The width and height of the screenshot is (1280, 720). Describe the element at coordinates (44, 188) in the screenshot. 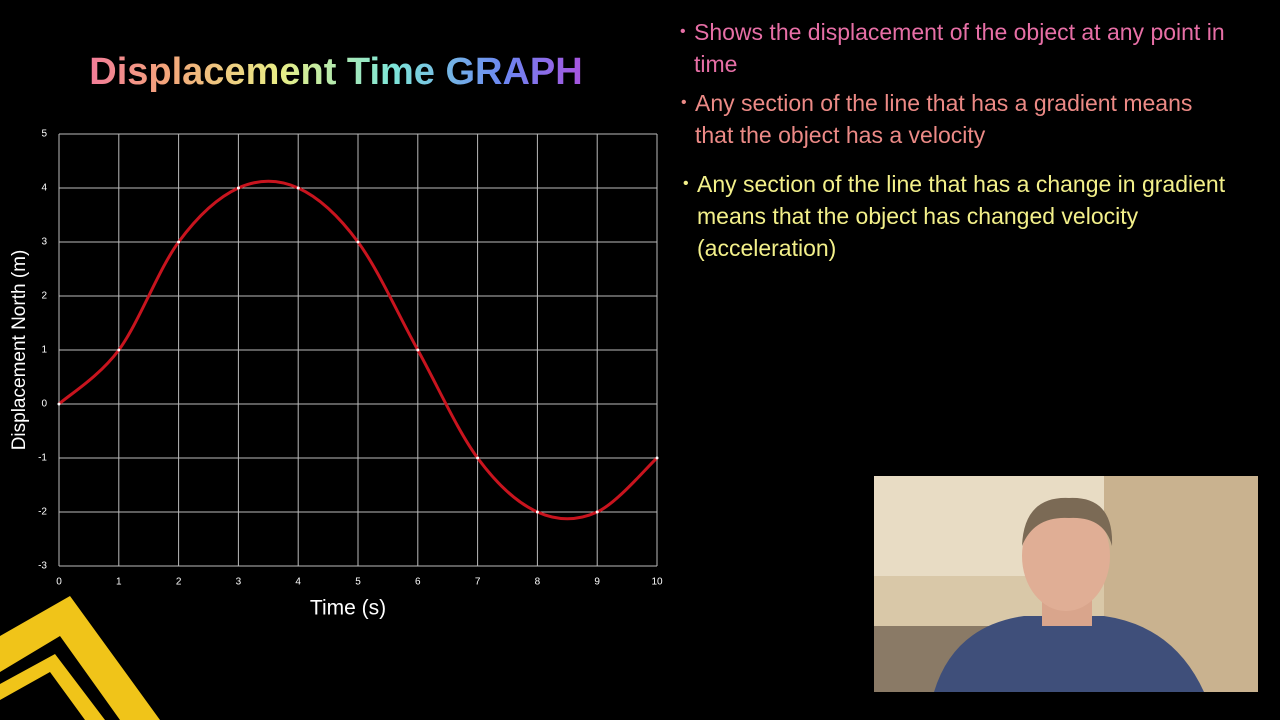

I see `y-tick-label: 4` at that location.